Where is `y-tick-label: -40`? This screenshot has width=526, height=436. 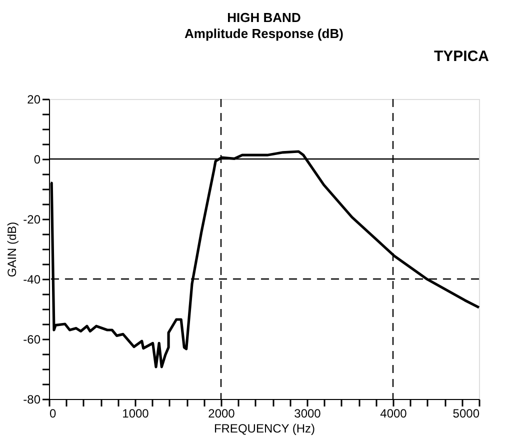
y-tick-label: -40 is located at coordinates (32, 279).